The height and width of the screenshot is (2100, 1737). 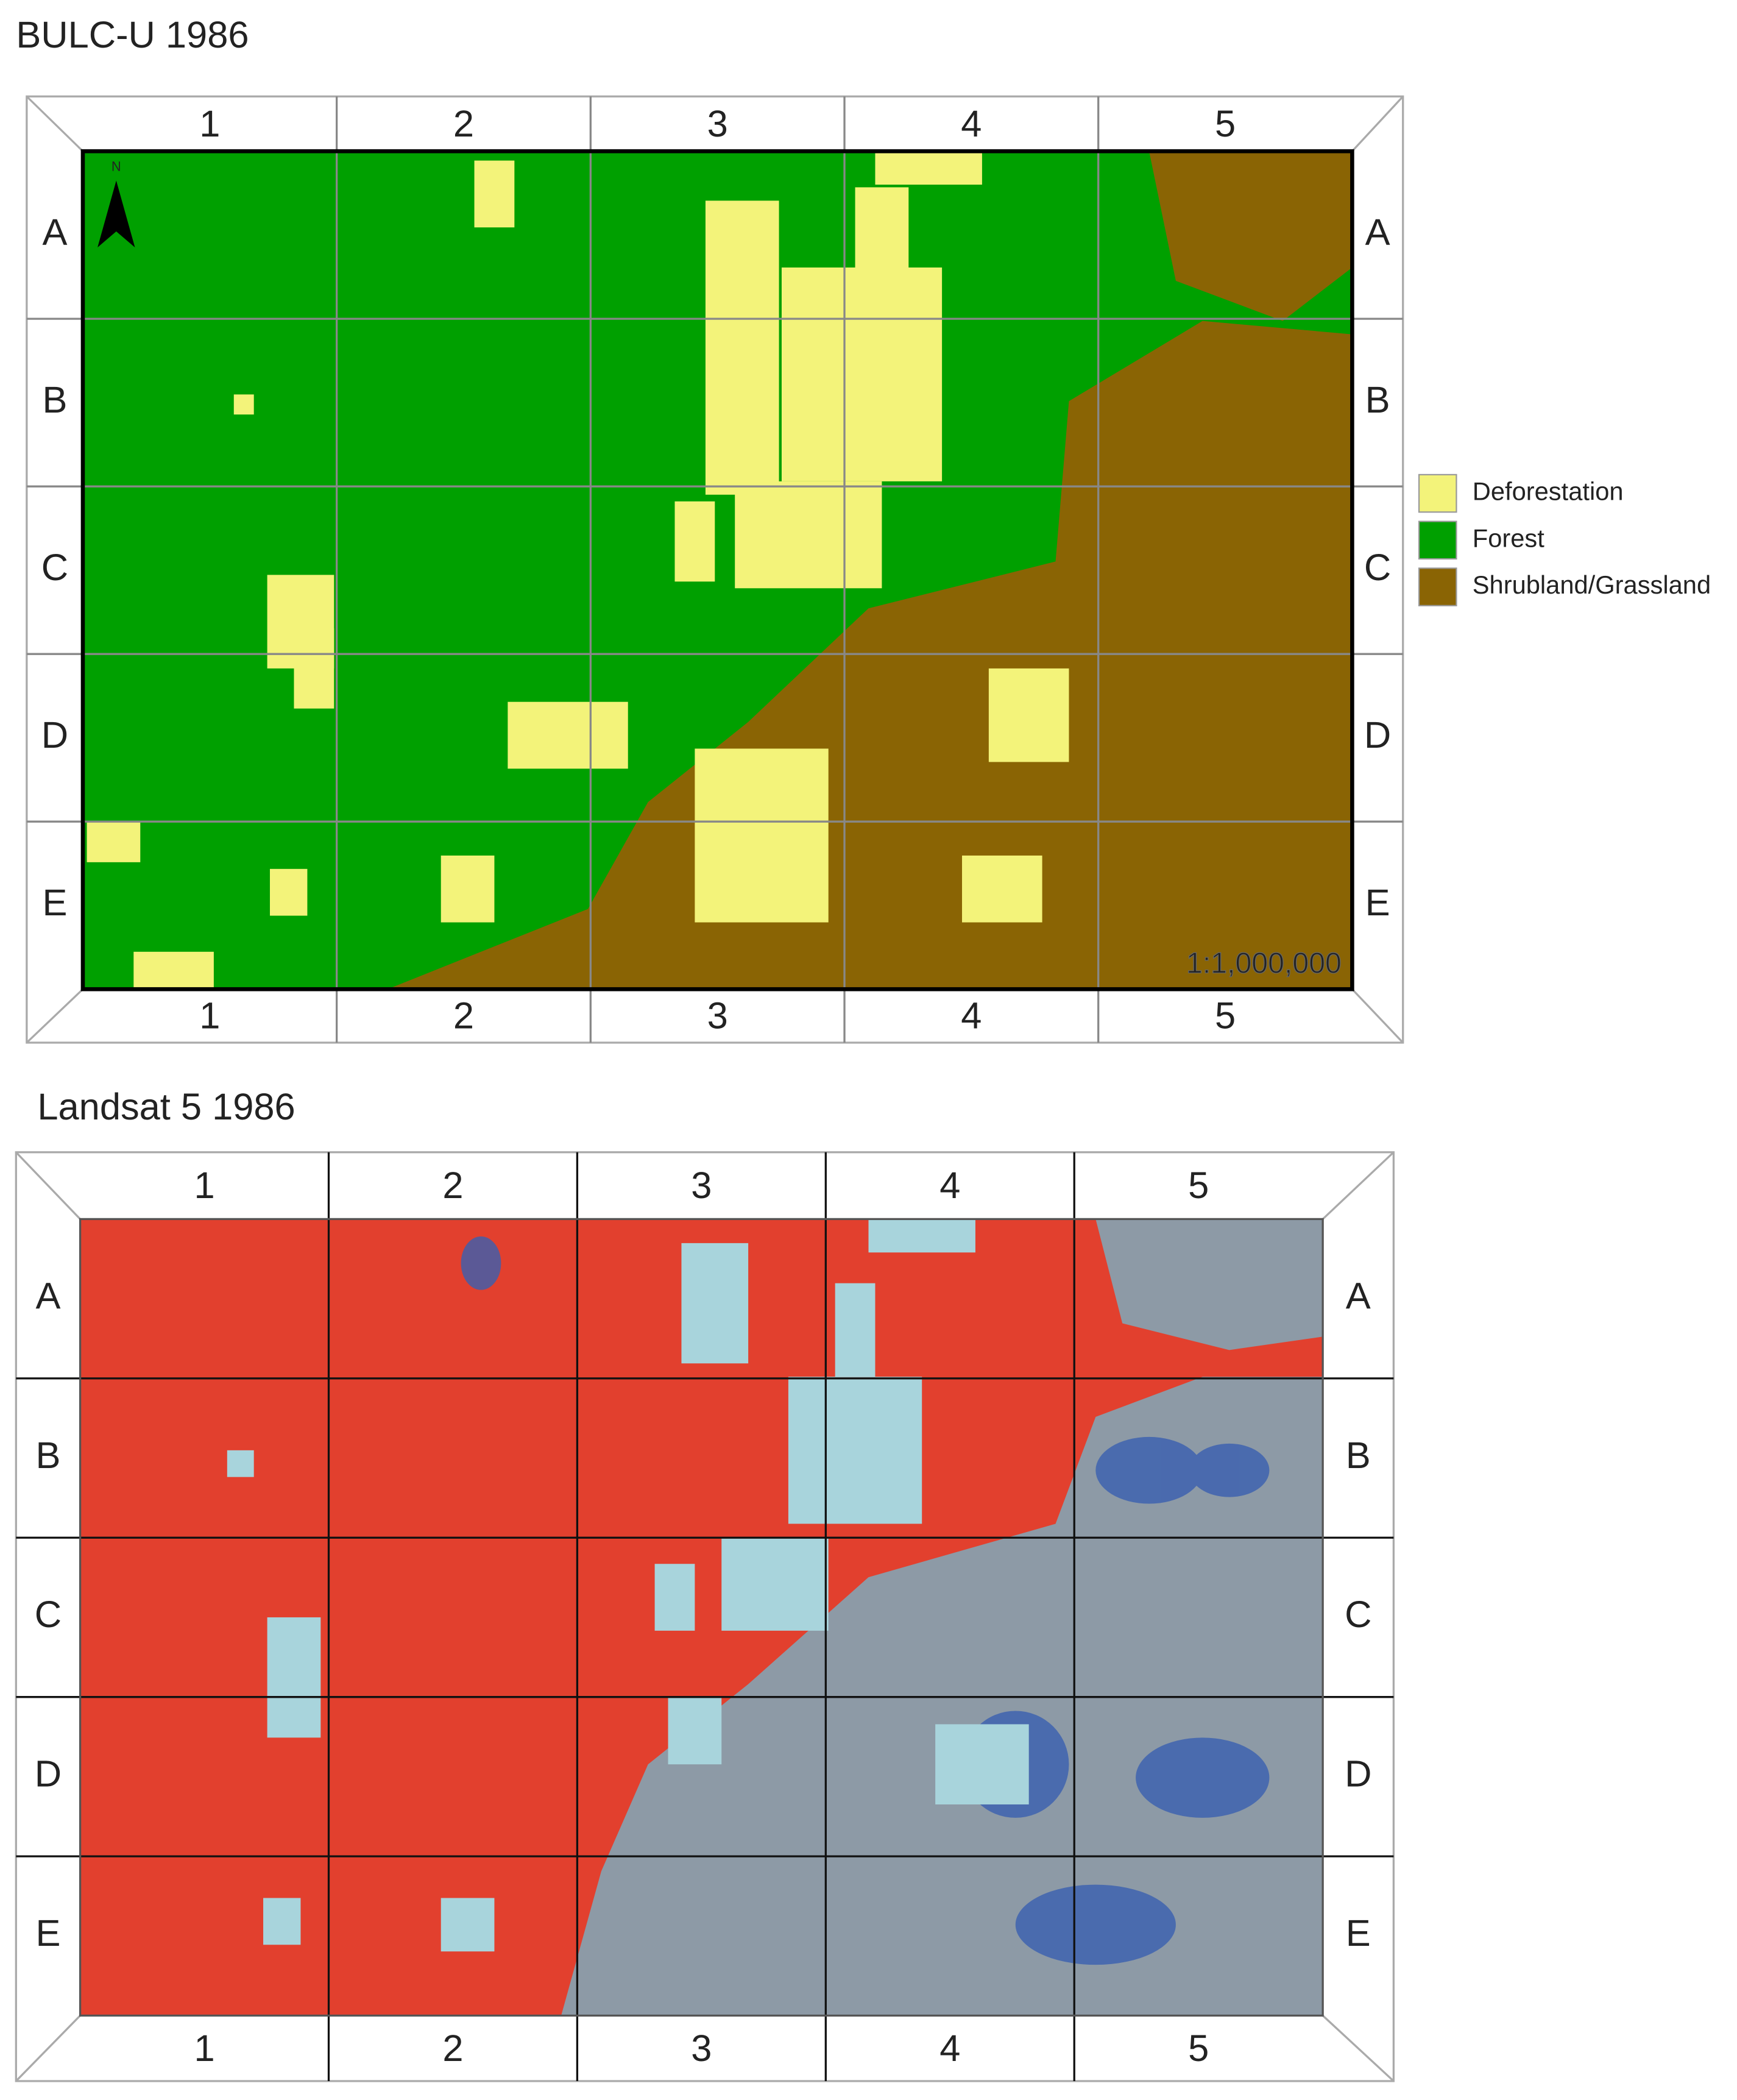 I want to click on legend-label: Shrubland/Grassland, so click(x=1592, y=584).